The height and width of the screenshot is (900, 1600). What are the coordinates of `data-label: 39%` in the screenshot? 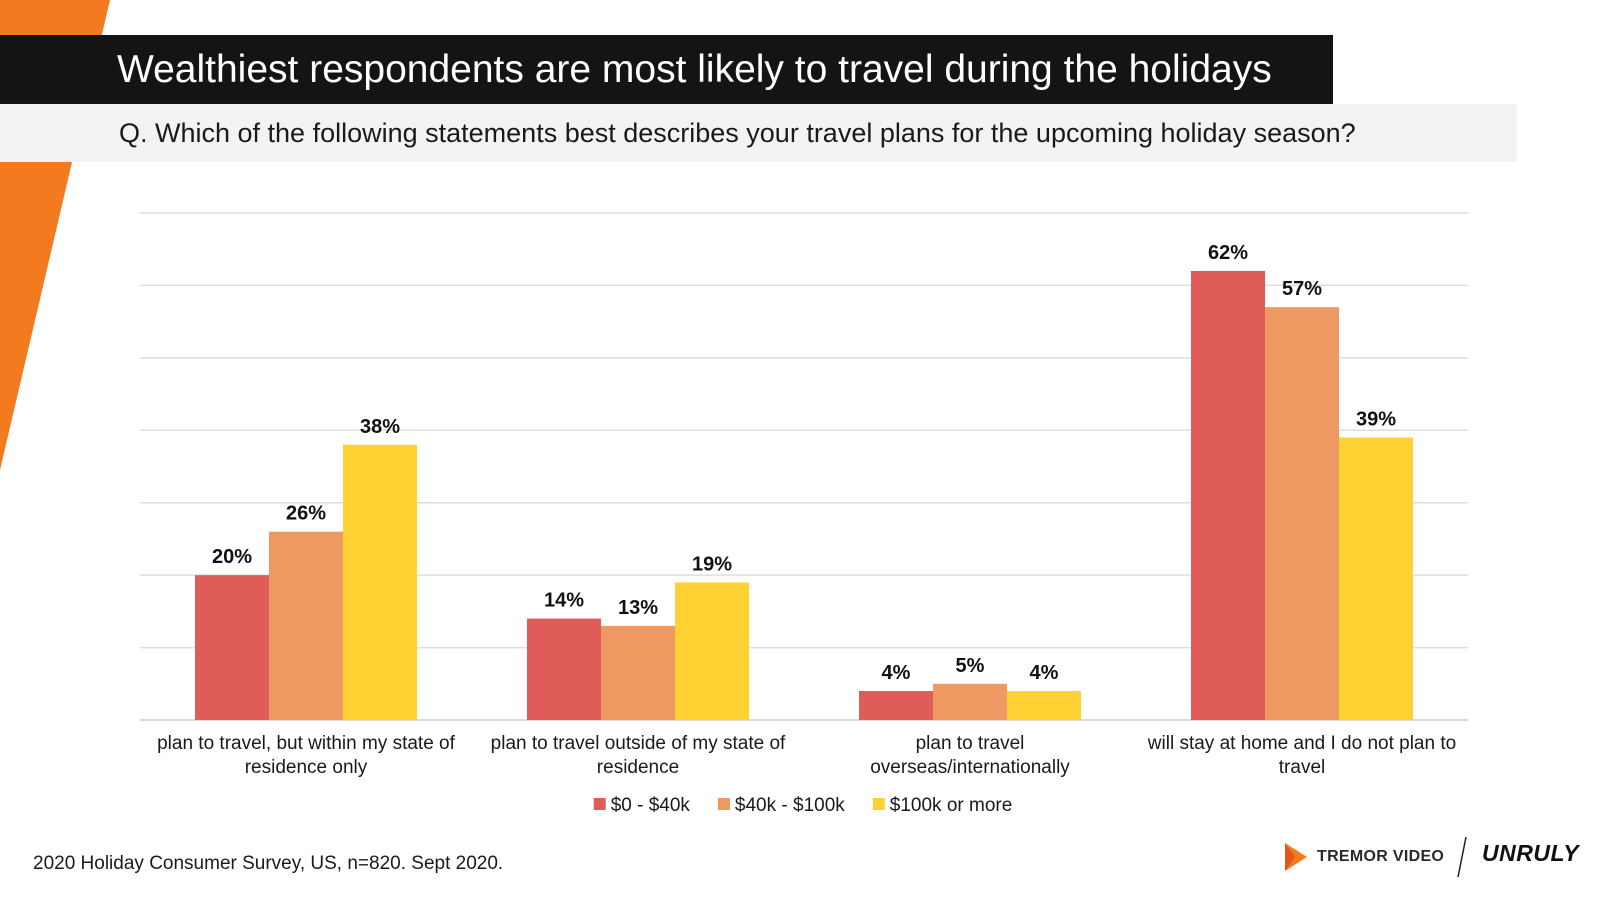 It's located at (1376, 420).